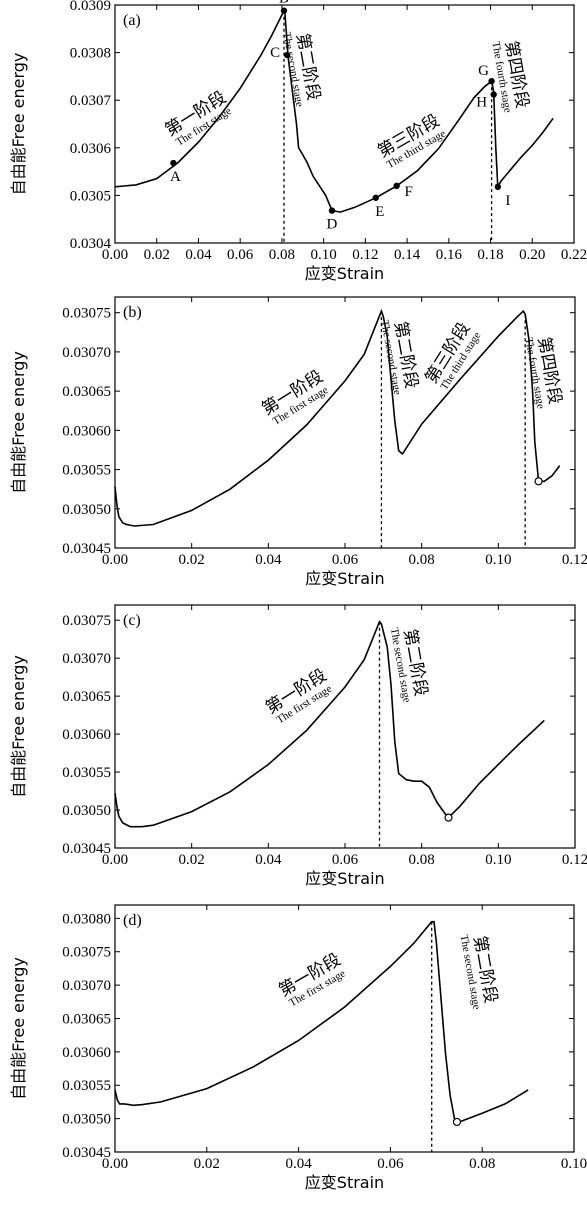 The width and height of the screenshot is (587, 1213). I want to click on point-label-h: H, so click(481, 102).